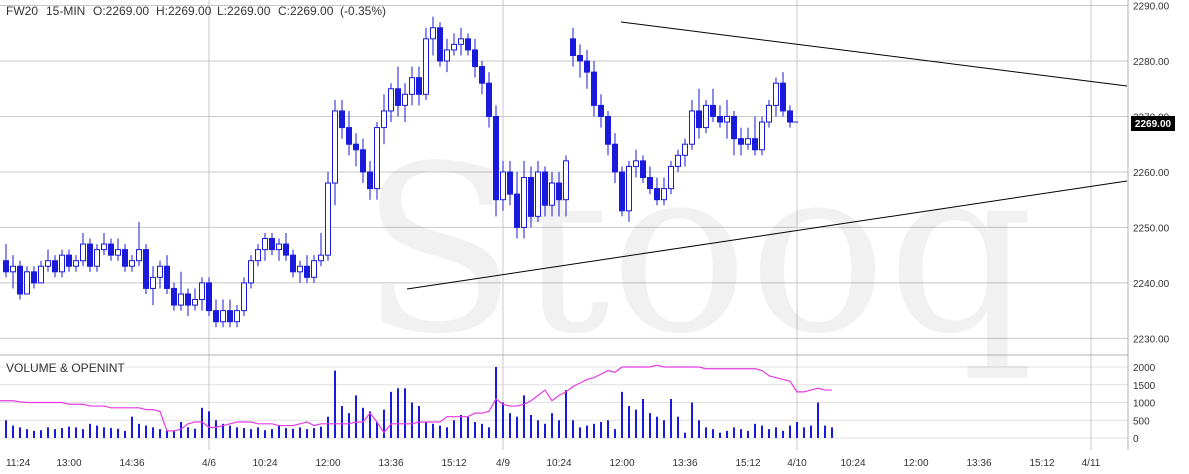 The width and height of the screenshot is (1189, 474). Describe the element at coordinates (1091, 463) in the screenshot. I see `time-tick-label: 4/11` at that location.